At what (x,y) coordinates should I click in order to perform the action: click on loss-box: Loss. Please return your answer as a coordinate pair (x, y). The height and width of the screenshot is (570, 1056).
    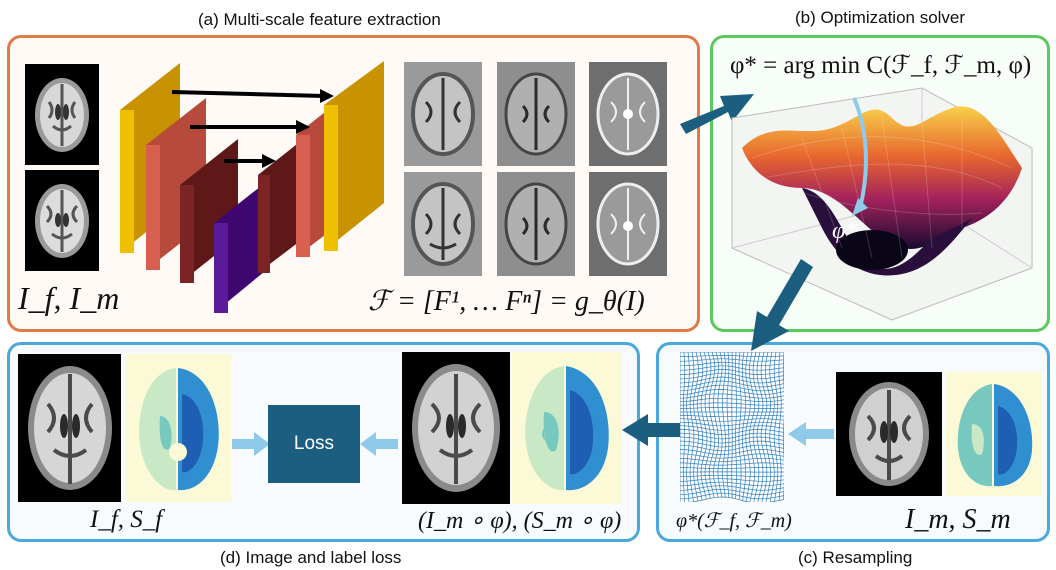
    Looking at the image, I should click on (314, 444).